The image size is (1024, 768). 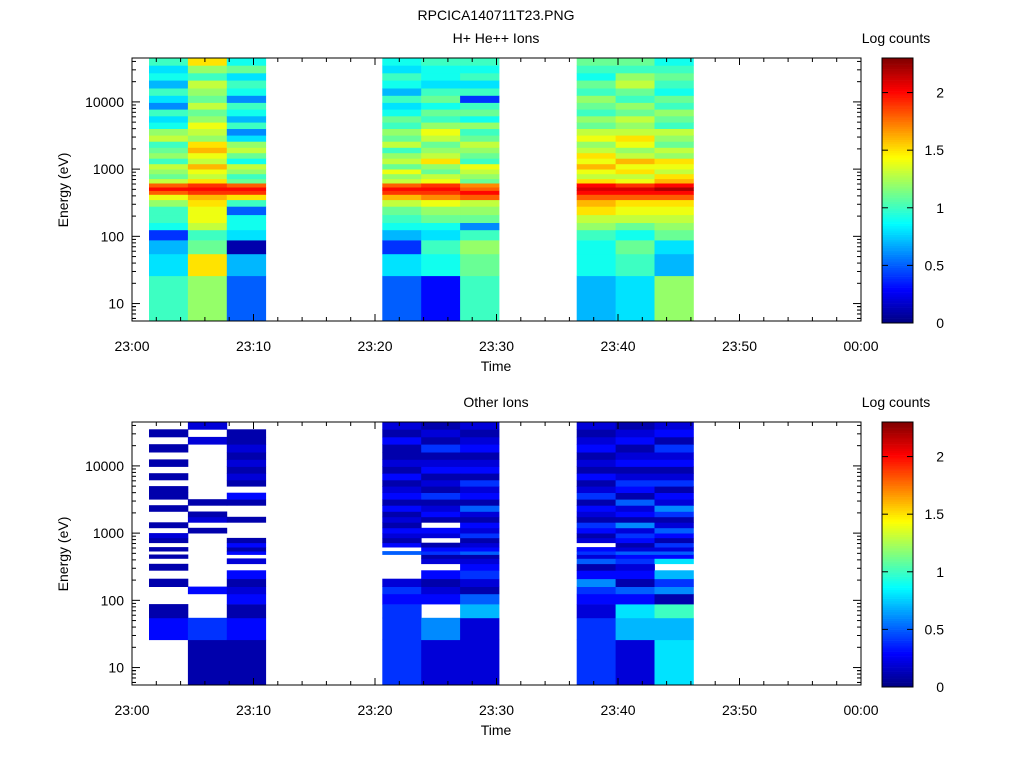 What do you see at coordinates (495, 402) in the screenshot?
I see `panel-2-title: Other Ions` at bounding box center [495, 402].